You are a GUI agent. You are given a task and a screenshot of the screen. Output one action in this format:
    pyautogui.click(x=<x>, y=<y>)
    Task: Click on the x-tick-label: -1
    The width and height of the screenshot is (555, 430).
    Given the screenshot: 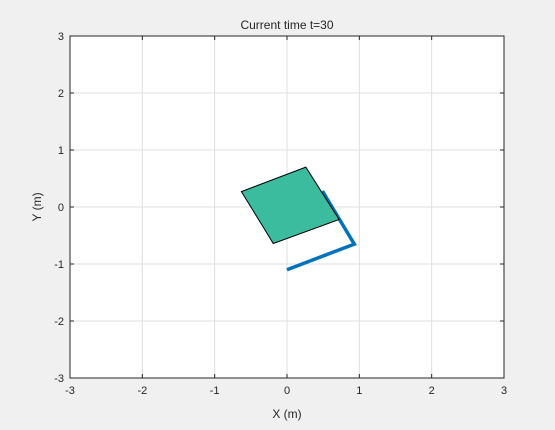 What is the action you would take?
    pyautogui.click(x=215, y=391)
    